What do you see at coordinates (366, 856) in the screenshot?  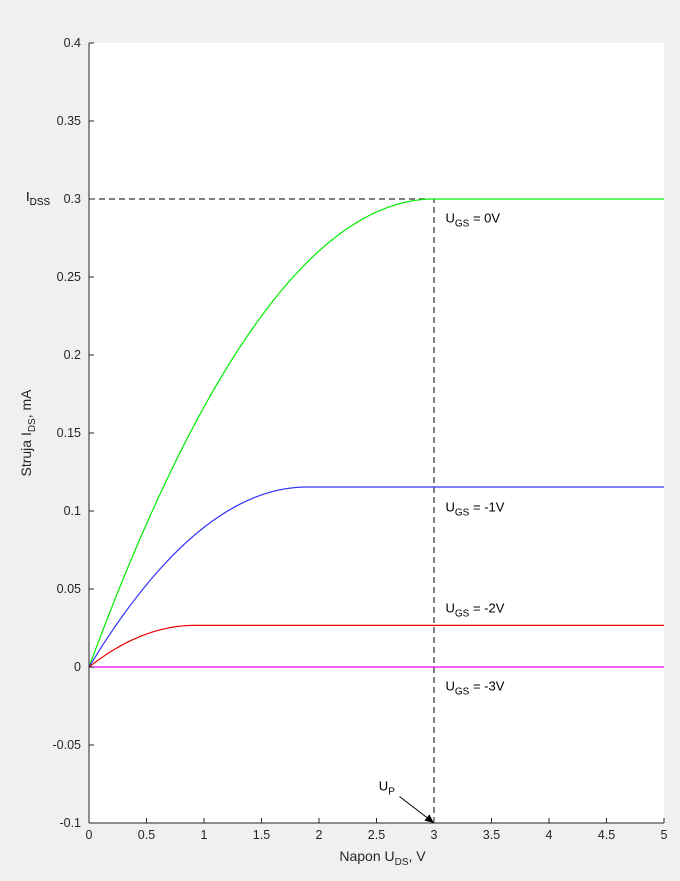 I see `x-axis-label-main: Napon U` at bounding box center [366, 856].